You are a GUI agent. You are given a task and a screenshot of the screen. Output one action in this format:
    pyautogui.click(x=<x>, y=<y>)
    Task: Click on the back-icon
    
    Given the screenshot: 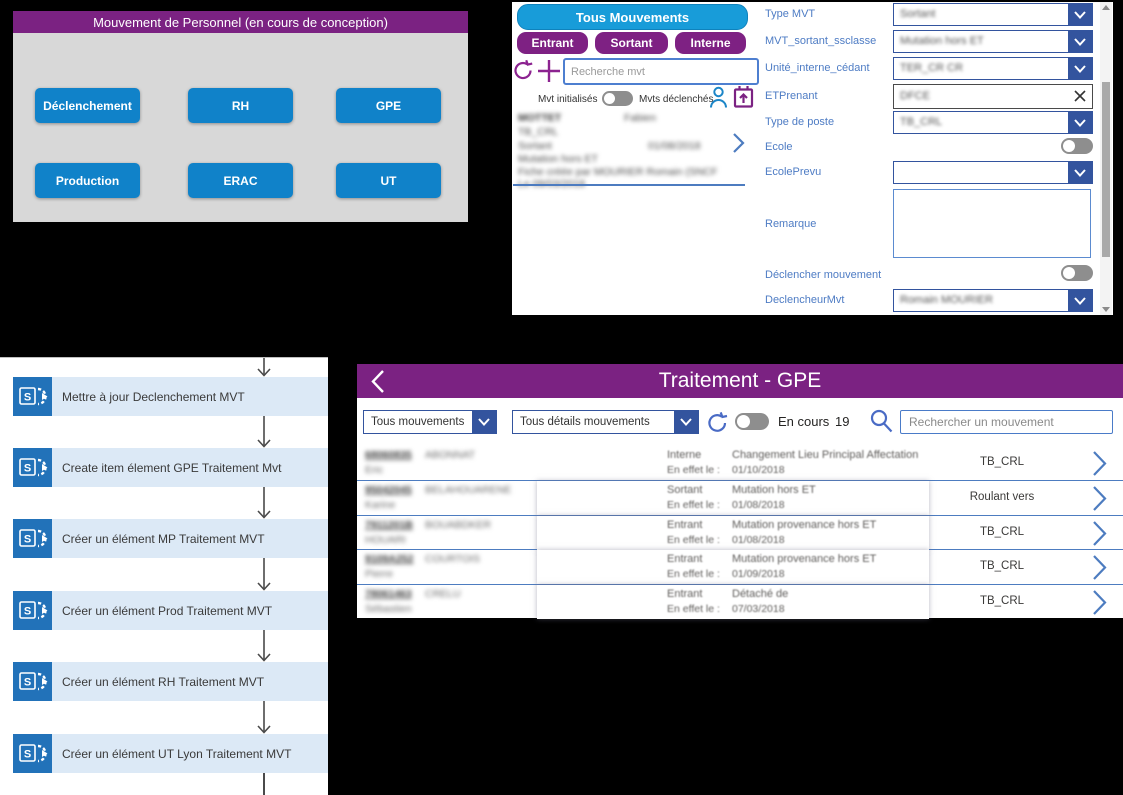 What is the action you would take?
    pyautogui.click(x=377, y=384)
    